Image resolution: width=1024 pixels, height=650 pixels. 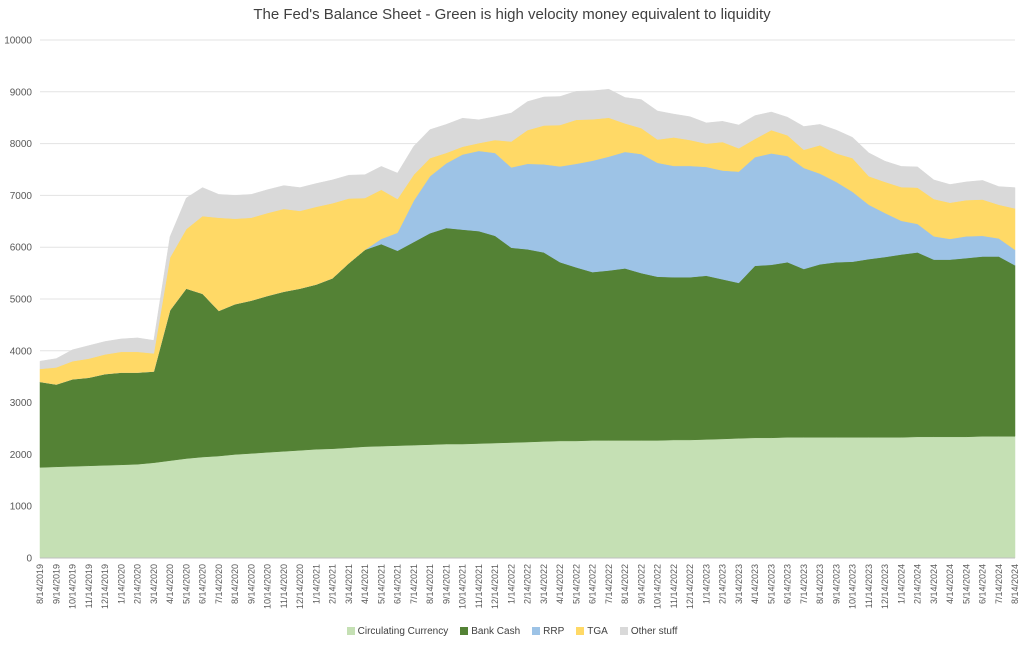 I want to click on x-tick-label: 12/14/2019, so click(x=105, y=586).